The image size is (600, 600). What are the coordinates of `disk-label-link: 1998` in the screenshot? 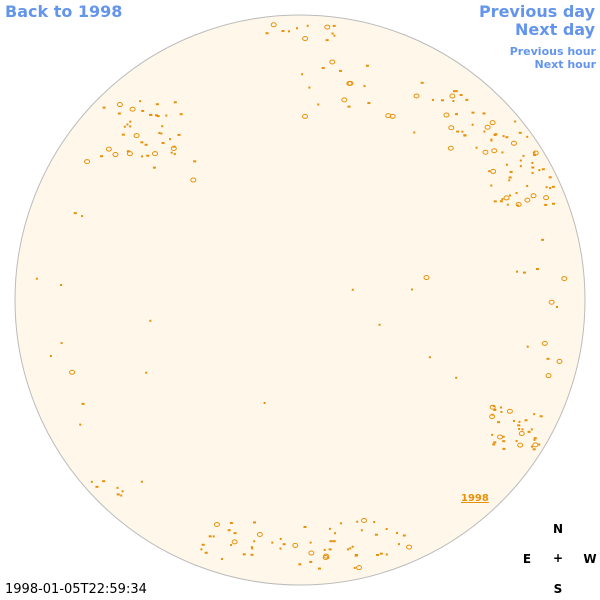 It's located at (475, 498).